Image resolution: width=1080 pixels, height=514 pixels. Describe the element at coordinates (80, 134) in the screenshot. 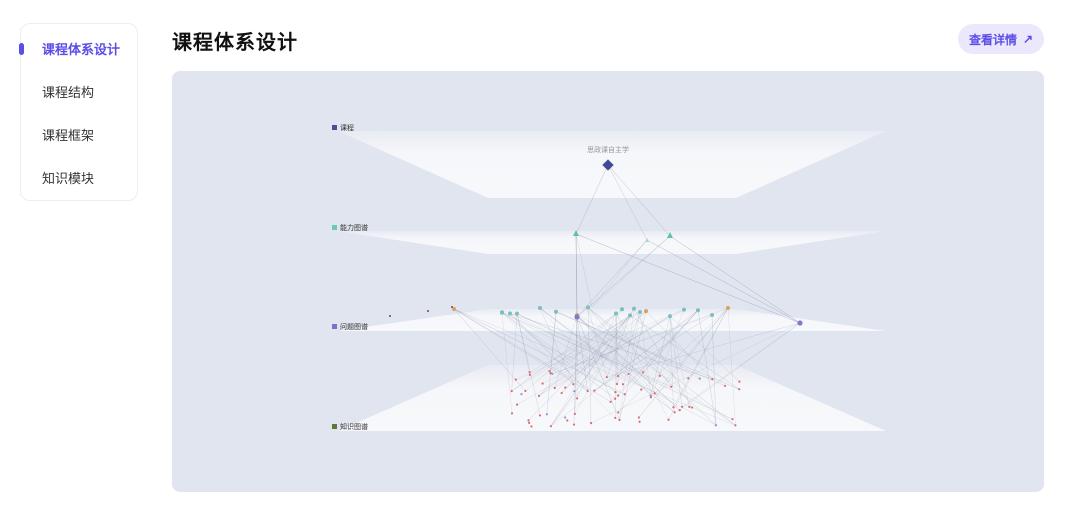

I see `sidebar-item-course-framework: 课程框架` at that location.